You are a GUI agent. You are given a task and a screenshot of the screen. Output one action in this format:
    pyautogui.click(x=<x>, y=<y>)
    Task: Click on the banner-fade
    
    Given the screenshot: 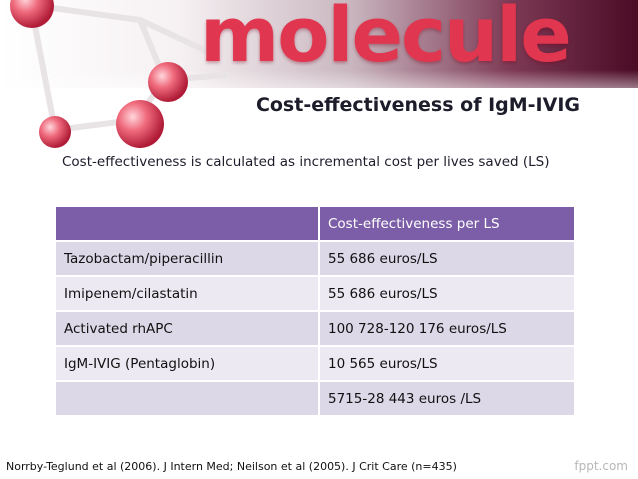 What is the action you would take?
    pyautogui.click(x=319, y=90)
    